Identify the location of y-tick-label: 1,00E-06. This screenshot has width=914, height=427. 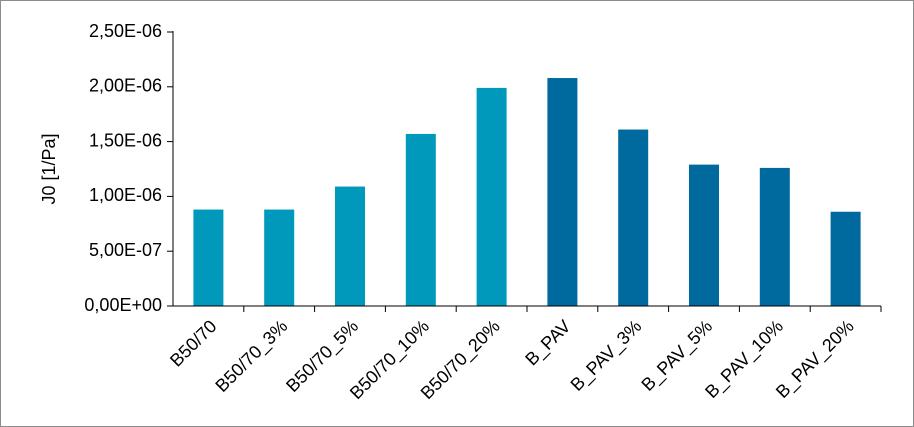
(125, 195).